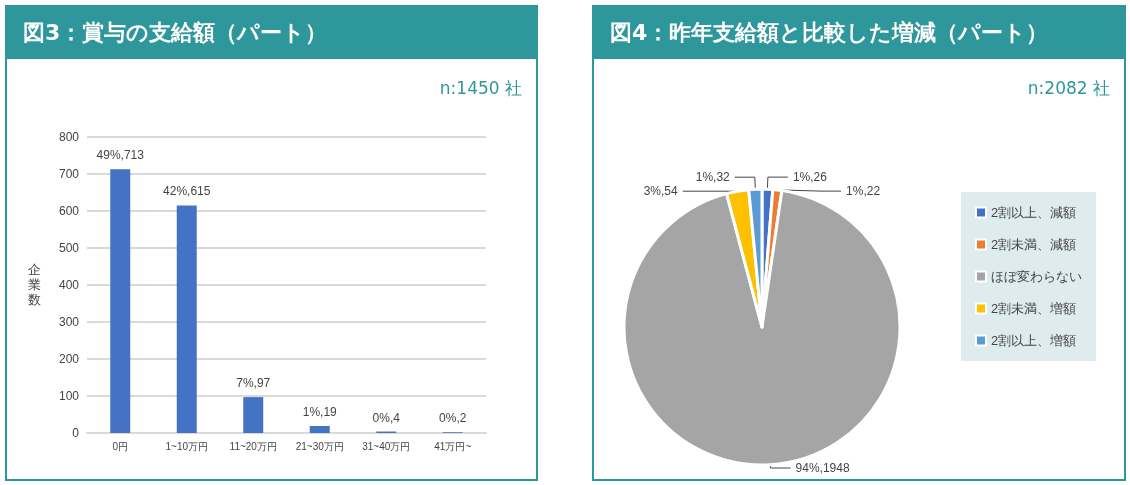 Image resolution: width=1130 pixels, height=485 pixels. Describe the element at coordinates (480, 88) in the screenshot. I see `text: n:1450 社` at that location.